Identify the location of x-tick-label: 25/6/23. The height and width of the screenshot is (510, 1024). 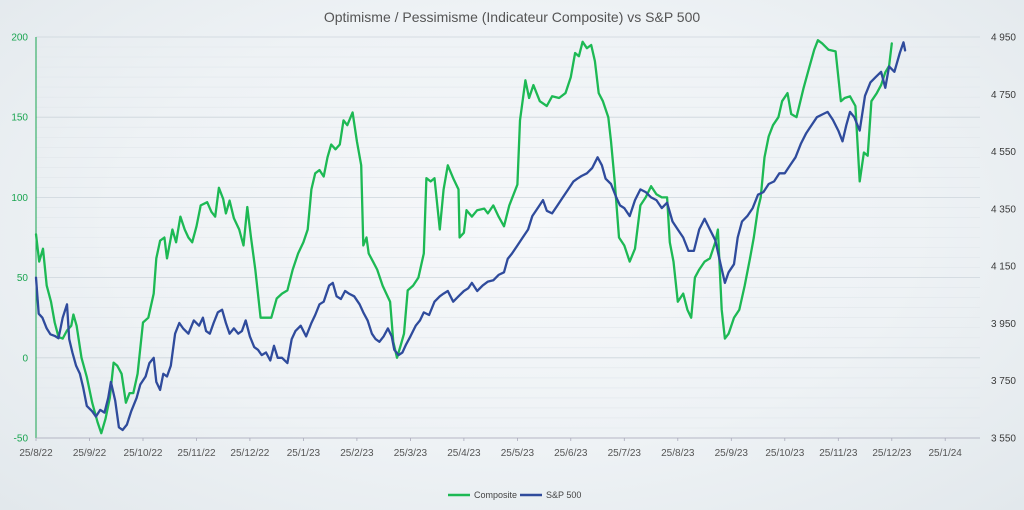
(571, 453).